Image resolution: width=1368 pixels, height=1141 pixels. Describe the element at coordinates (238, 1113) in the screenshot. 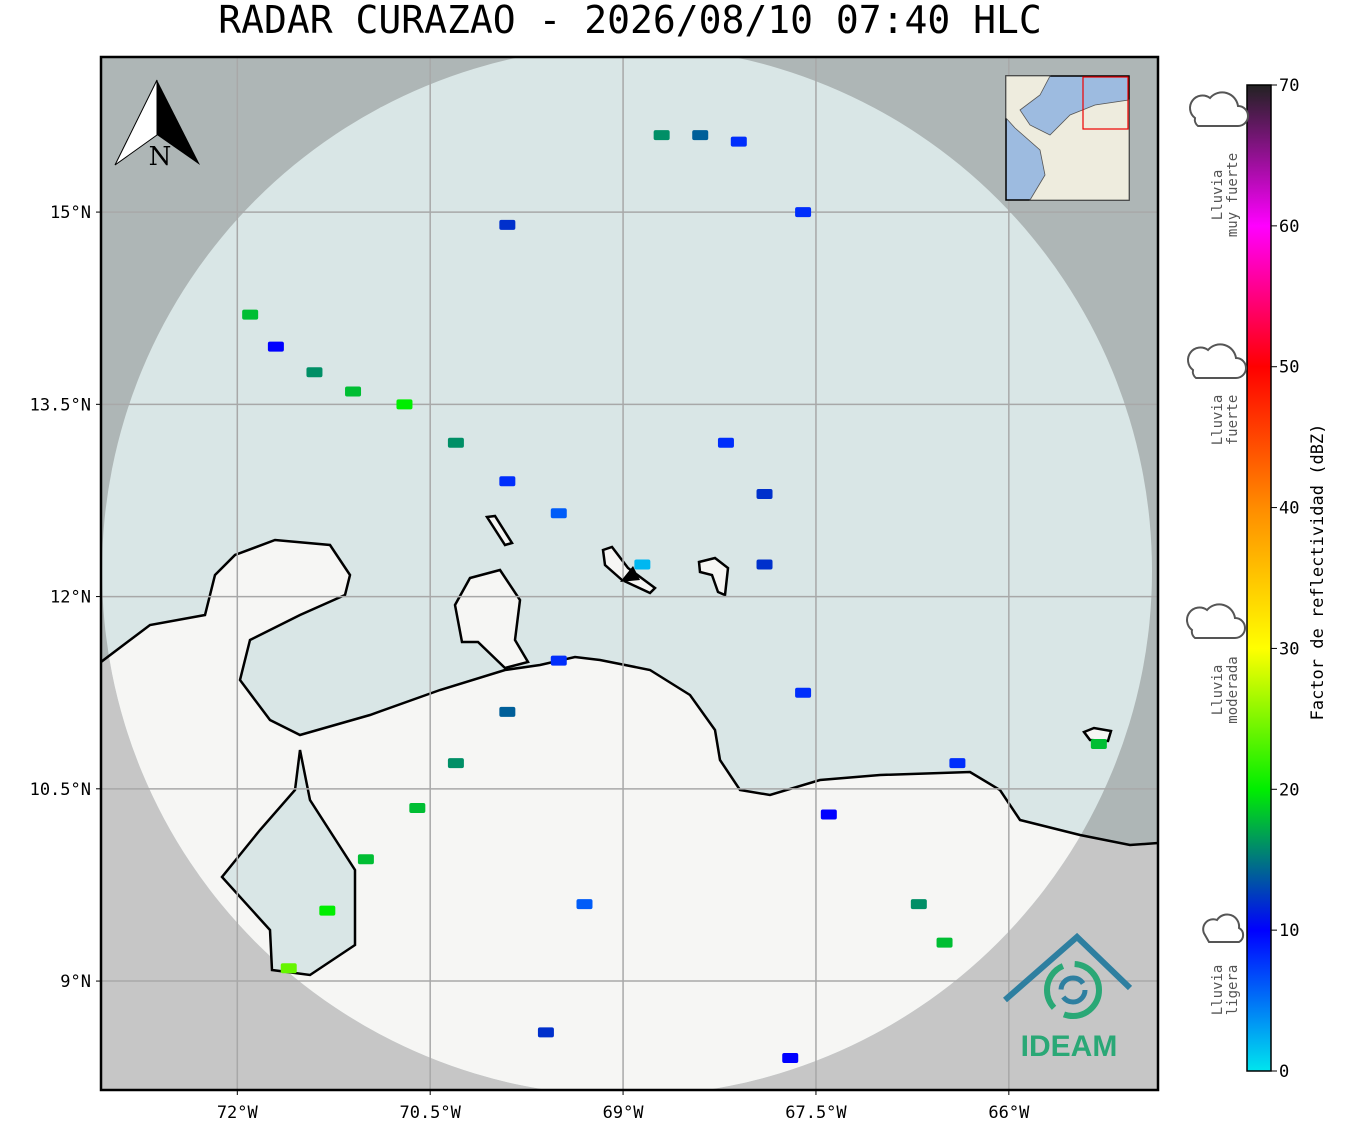

I see `x-tick-label: 72°W` at that location.